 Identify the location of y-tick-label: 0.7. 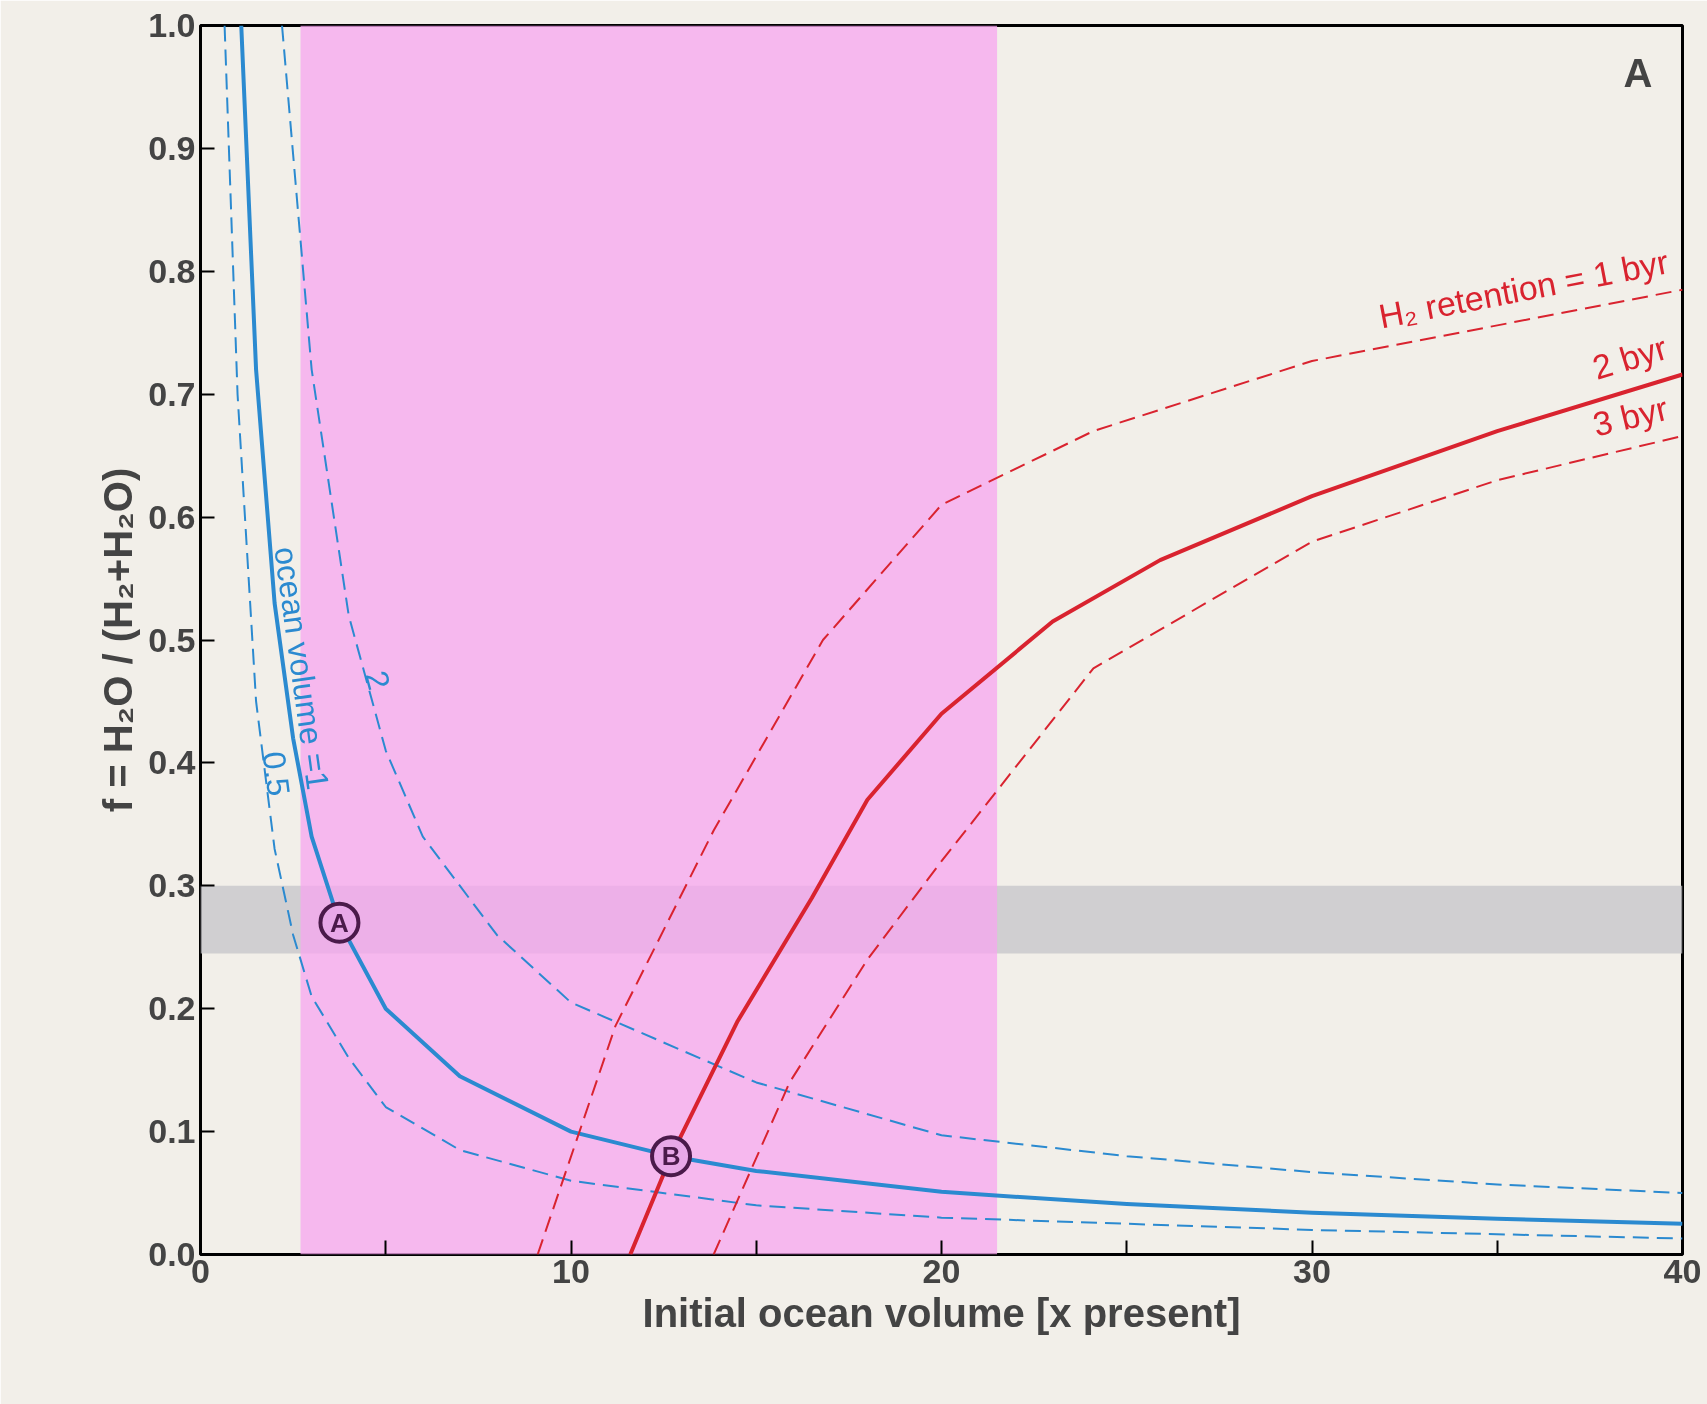
(172, 393).